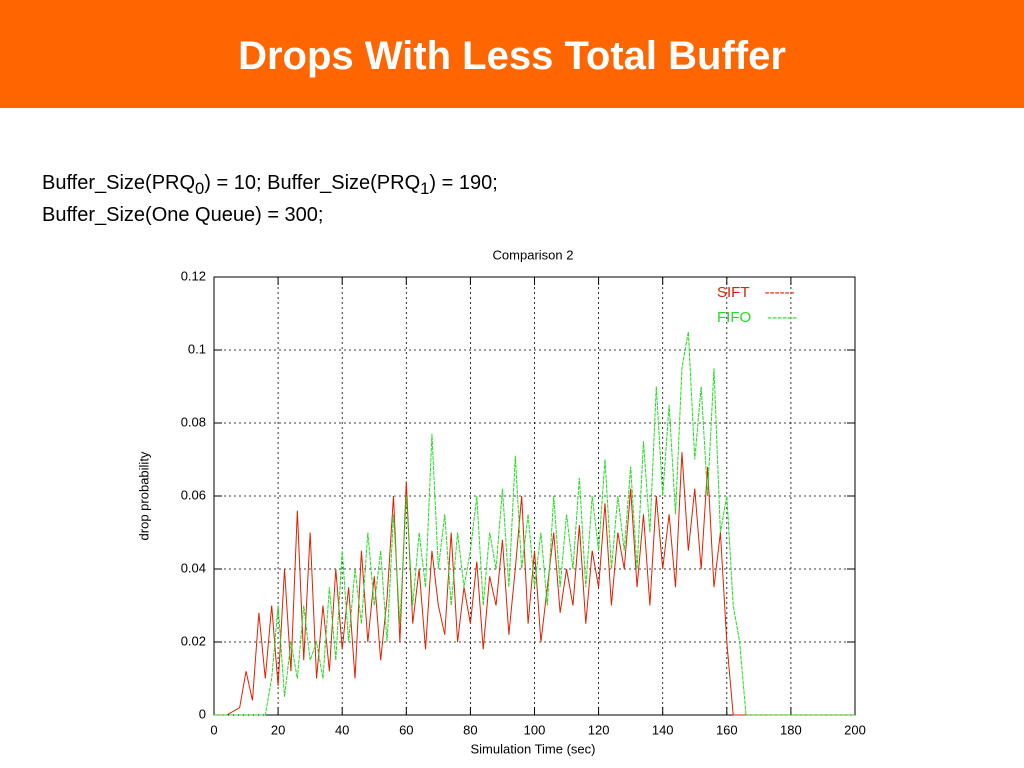  I want to click on x-tick-label: 0, so click(213, 729).